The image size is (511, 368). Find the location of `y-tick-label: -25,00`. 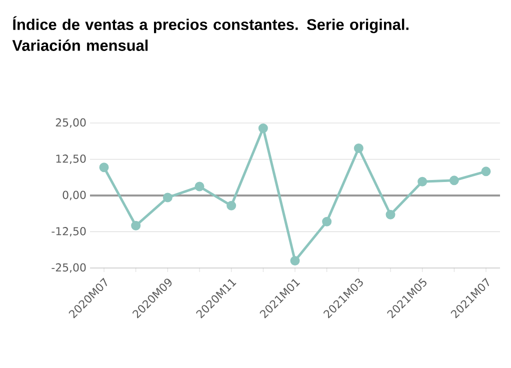

y-tick-label: -25,00 is located at coordinates (69, 268).